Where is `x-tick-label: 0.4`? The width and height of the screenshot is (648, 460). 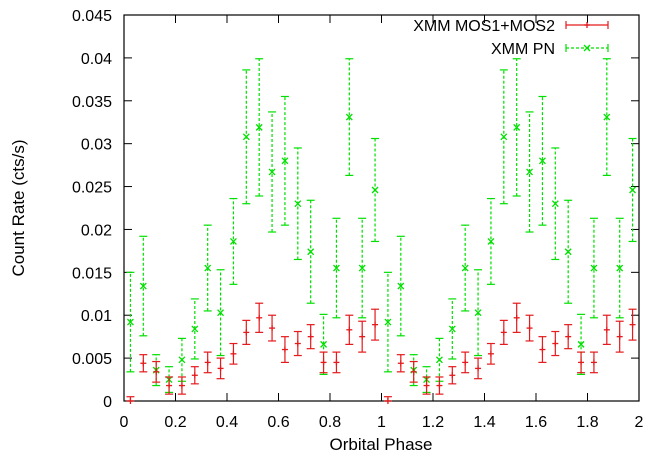
x-tick-label: 0.4 is located at coordinates (227, 422).